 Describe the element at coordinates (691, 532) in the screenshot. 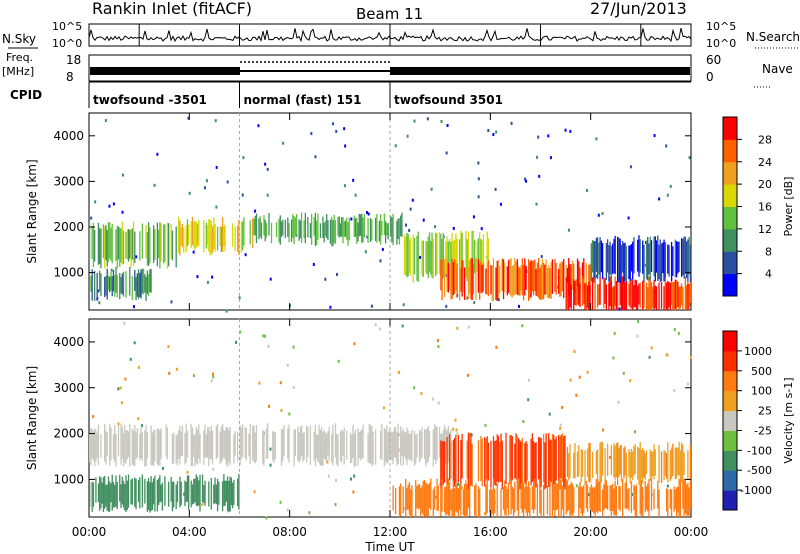

I see `time-tick-label-6: 00:00` at that location.